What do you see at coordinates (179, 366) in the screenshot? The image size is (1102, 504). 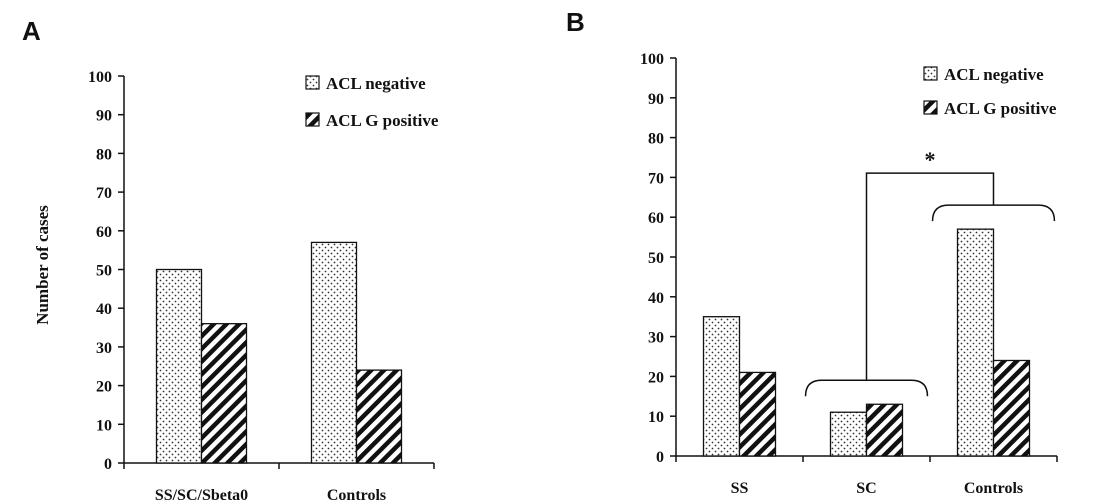 I see `bar-acl-negative-ss-sc-sbeta0` at bounding box center [179, 366].